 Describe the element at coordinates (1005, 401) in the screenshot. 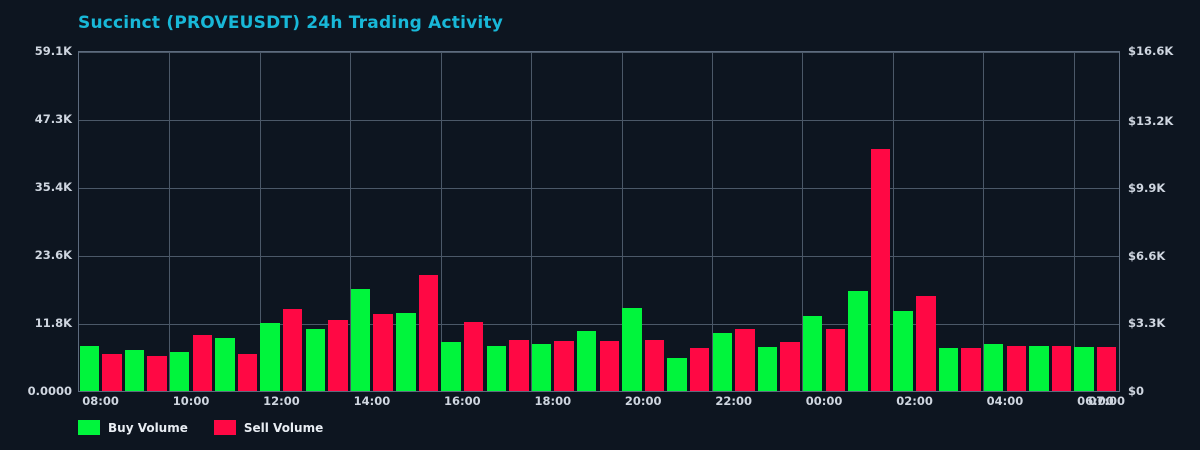

I see `x-axis-tick: 04:00` at that location.